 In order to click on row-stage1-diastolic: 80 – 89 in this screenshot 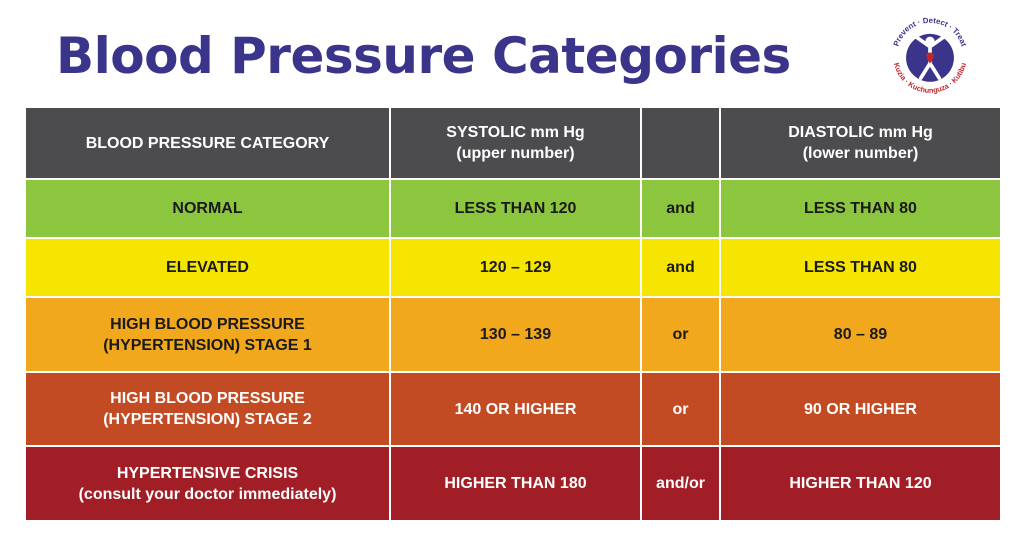, I will do `click(860, 334)`.